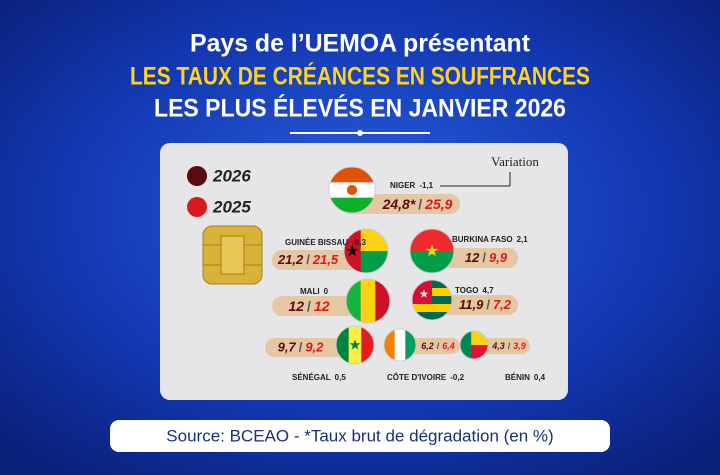 This screenshot has width=720, height=475. Describe the element at coordinates (290, 259) in the screenshot. I see `value-2026: 21,2` at that location.